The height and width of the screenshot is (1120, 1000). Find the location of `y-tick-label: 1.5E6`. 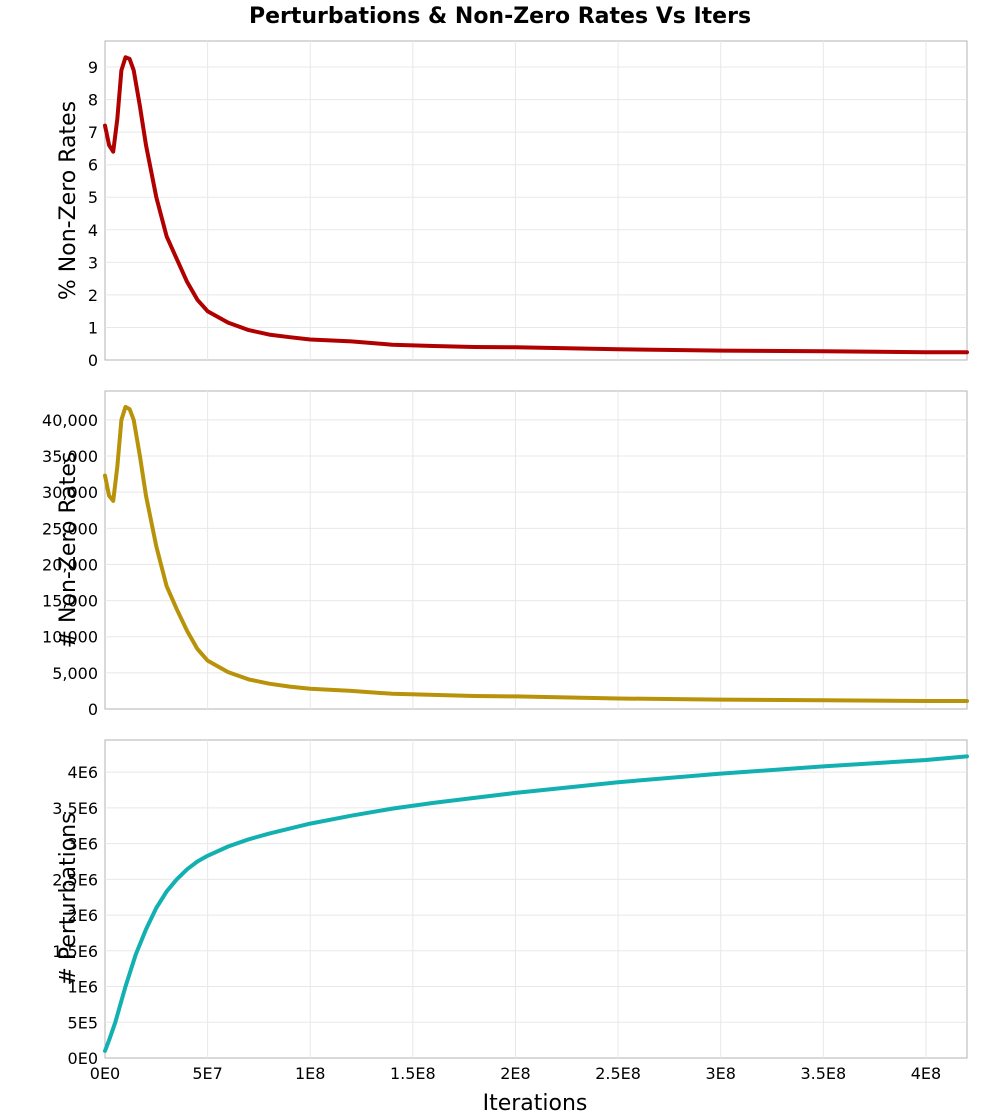

y-tick-label: 1.5E6 is located at coordinates (75, 951).